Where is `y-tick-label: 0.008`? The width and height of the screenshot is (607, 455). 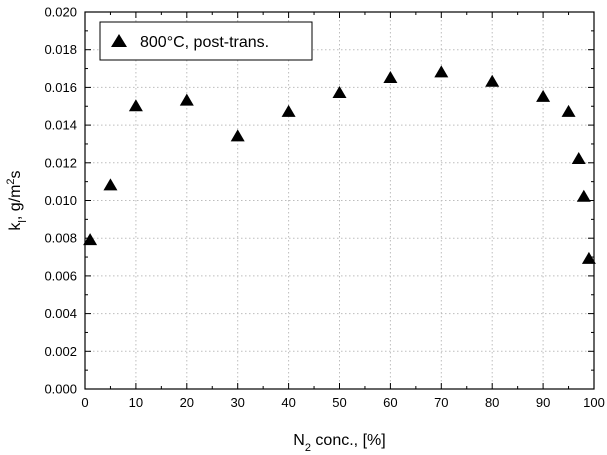
y-tick-label: 0.008 is located at coordinates (60, 238).